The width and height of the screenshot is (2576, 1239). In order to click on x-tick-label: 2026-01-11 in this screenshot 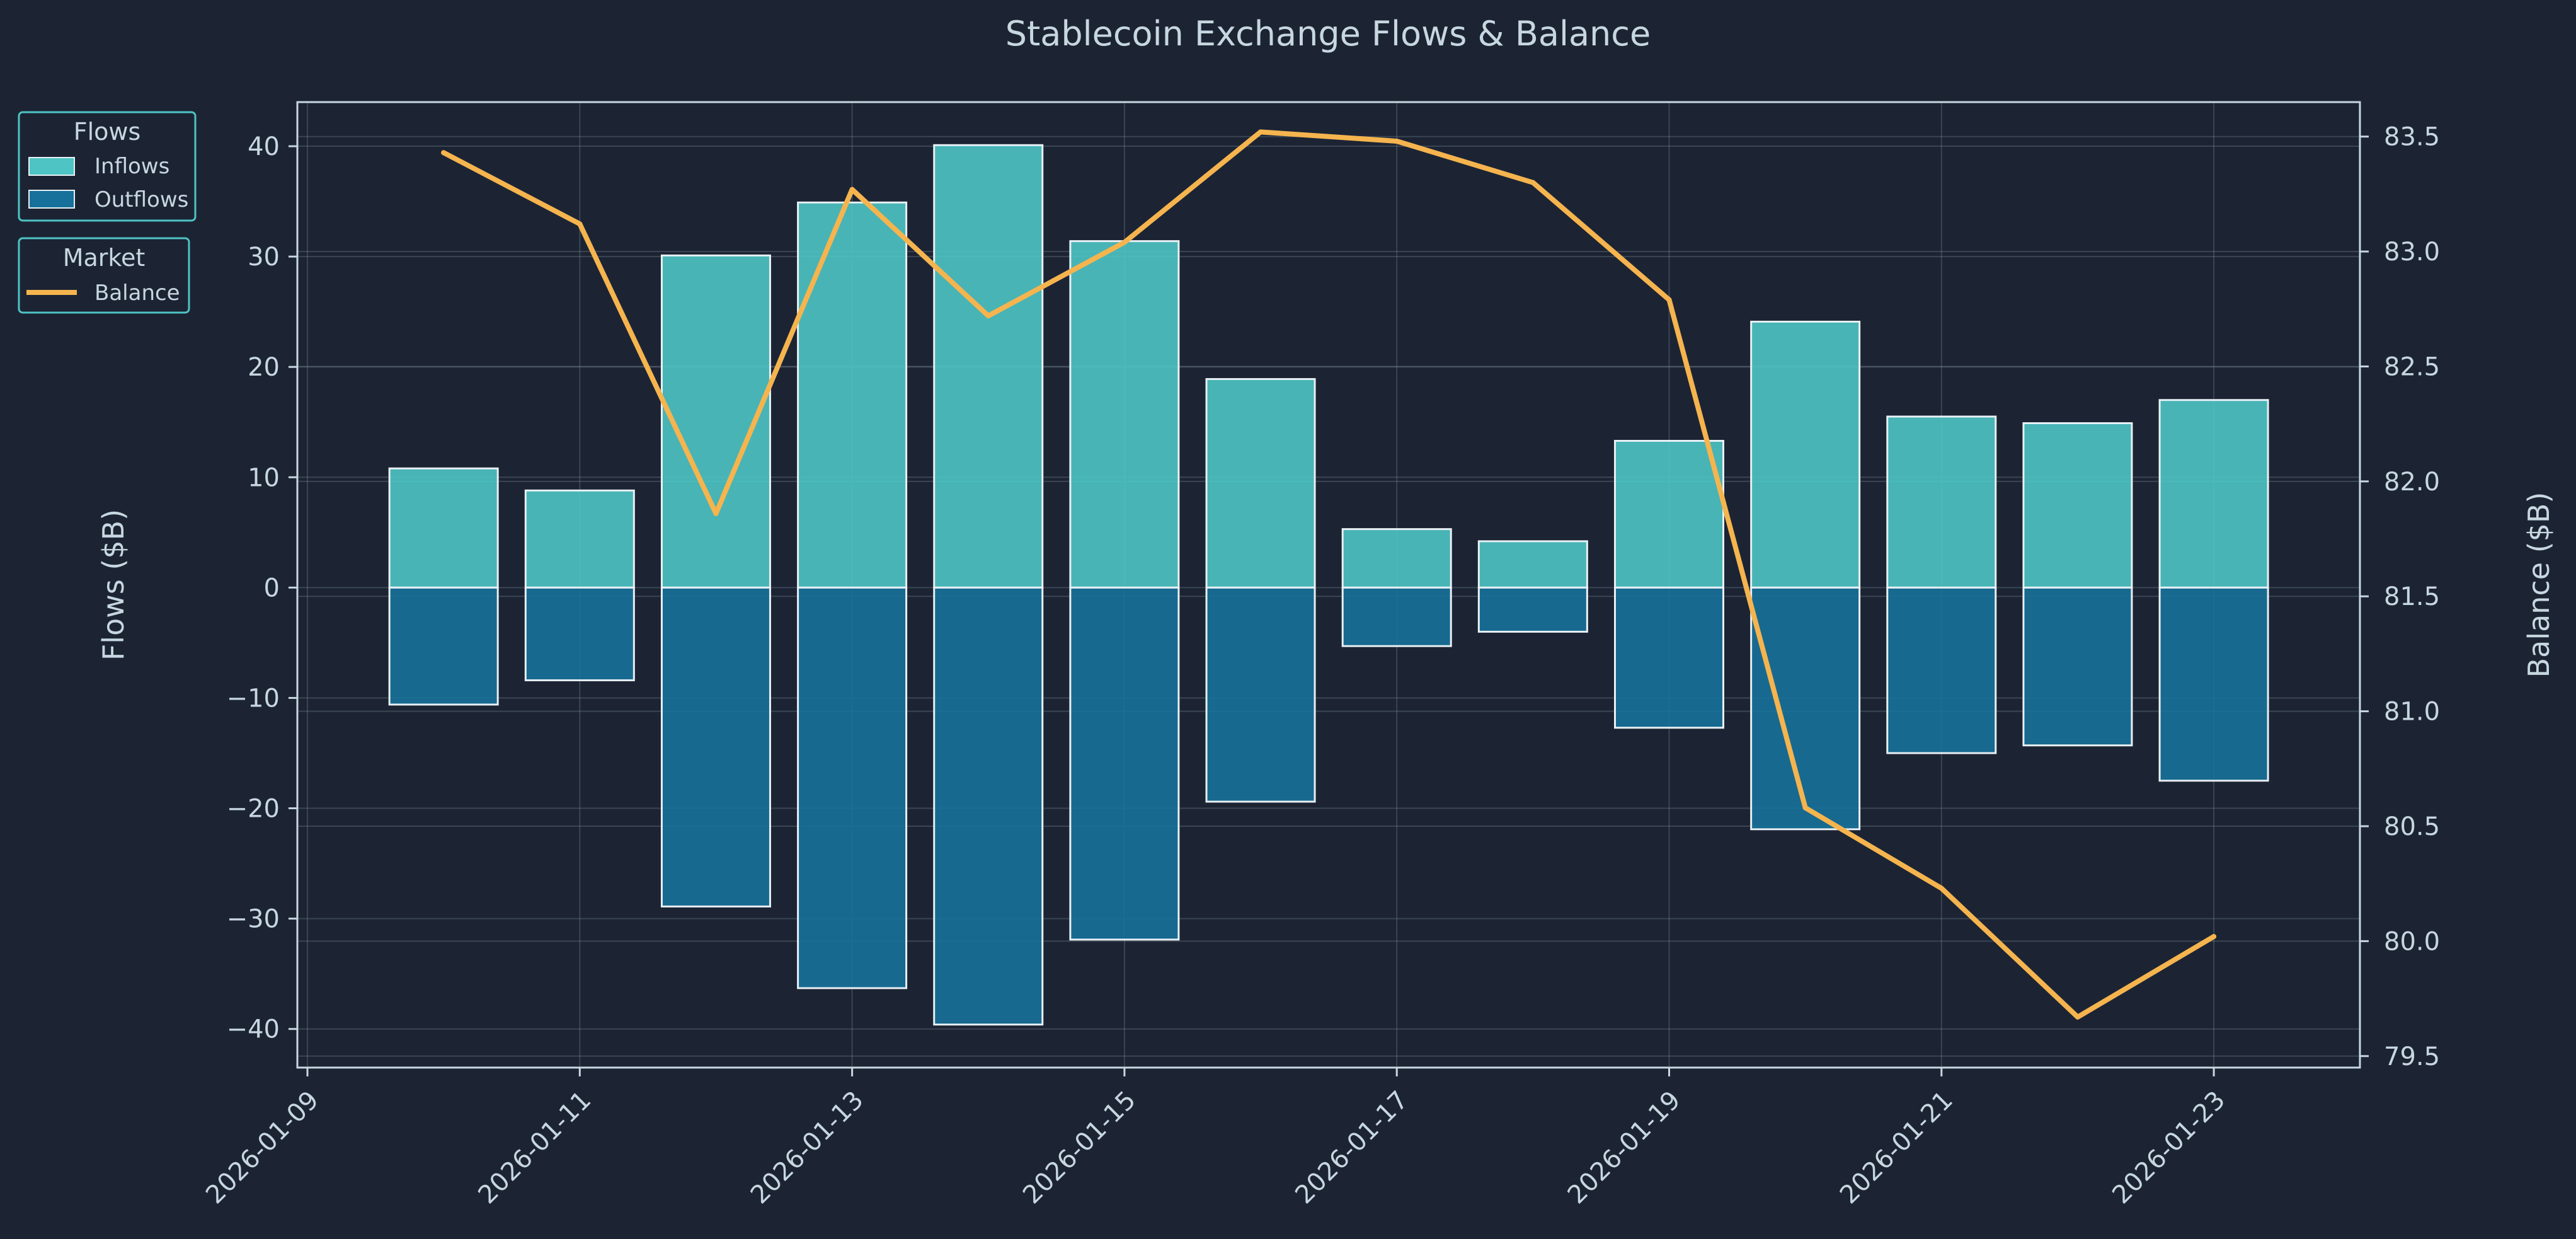, I will do `click(534, 1148)`.